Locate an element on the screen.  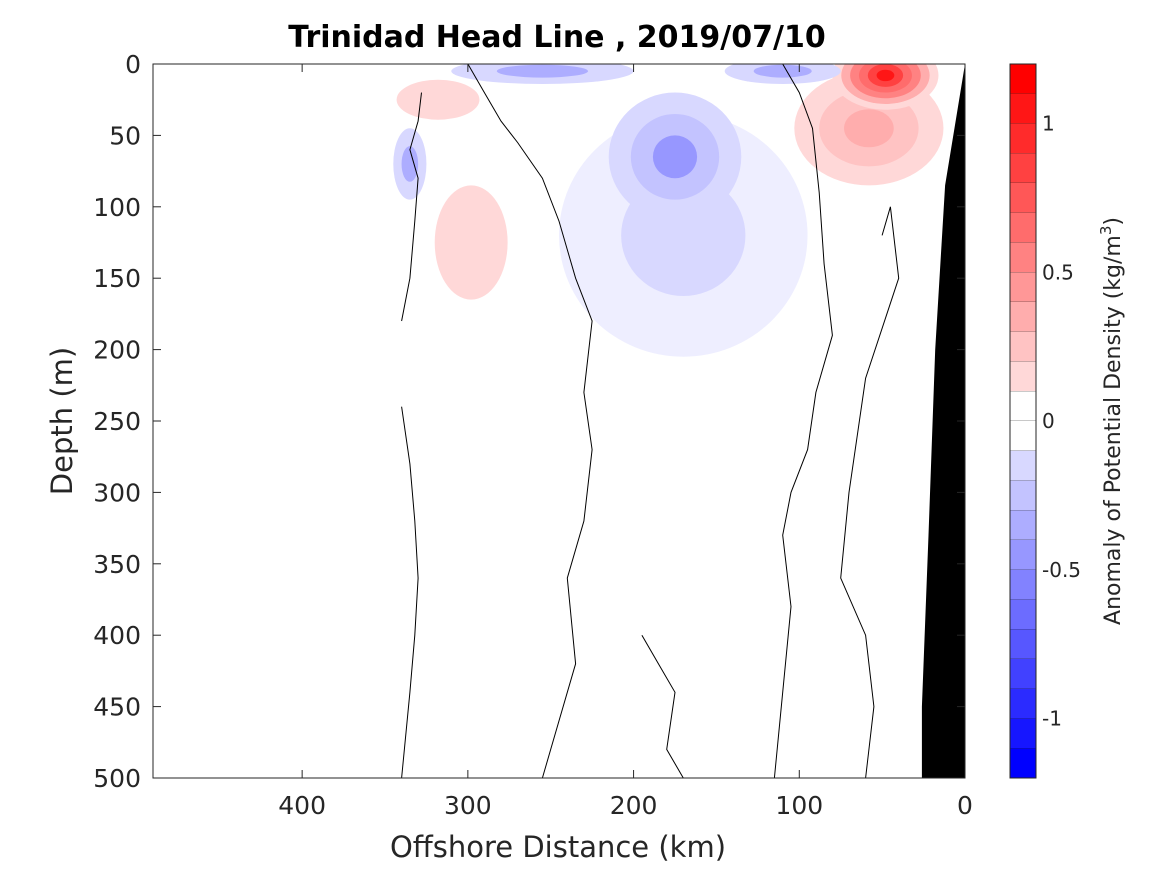
x-tick-label: 0 is located at coordinates (965, 805).